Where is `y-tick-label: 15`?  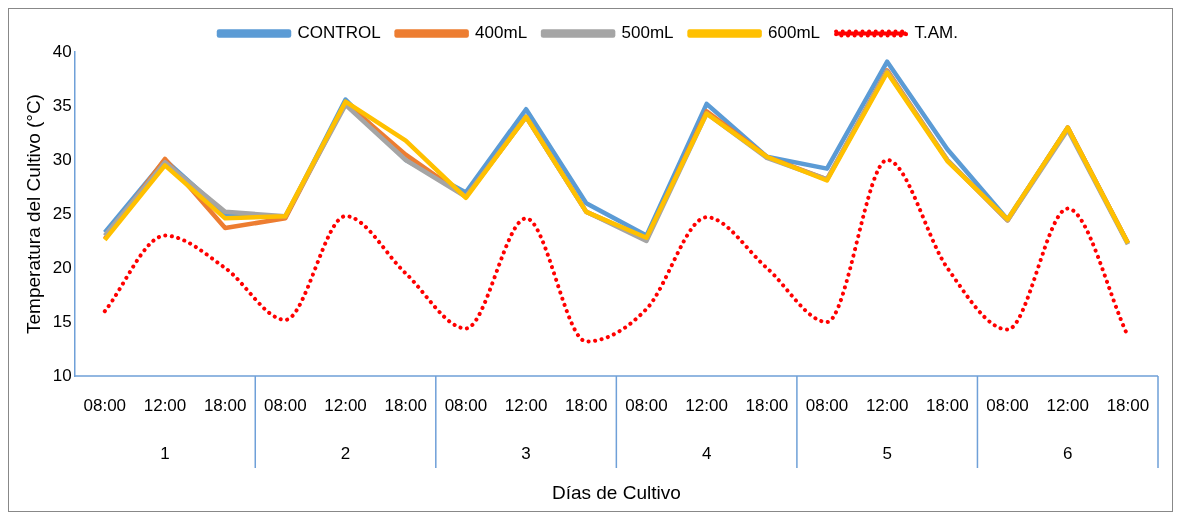
y-tick-label: 15 is located at coordinates (62, 321).